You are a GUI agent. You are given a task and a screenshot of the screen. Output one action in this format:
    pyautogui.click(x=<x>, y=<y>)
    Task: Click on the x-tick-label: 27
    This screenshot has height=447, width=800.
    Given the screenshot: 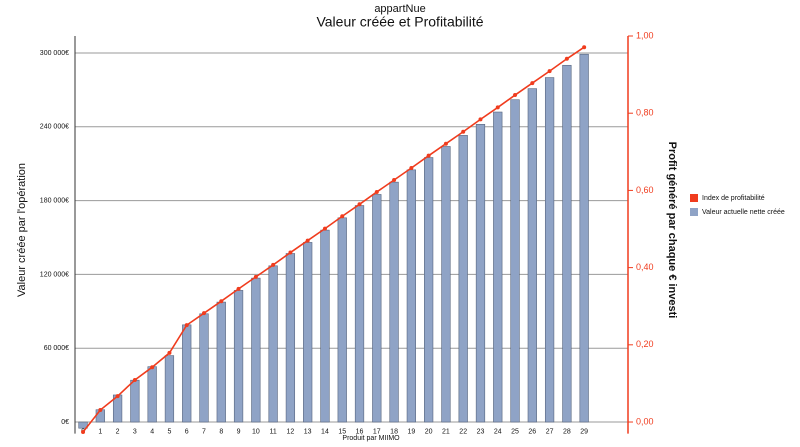 What is the action you would take?
    pyautogui.click(x=550, y=431)
    